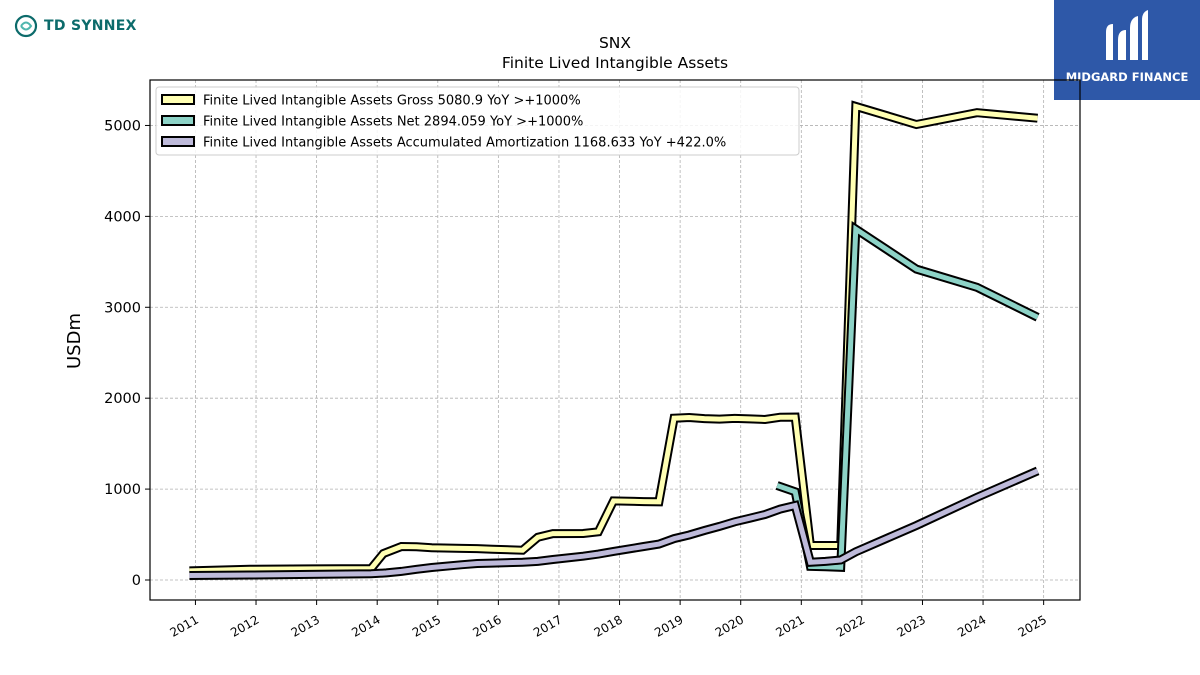 This screenshot has width=1200, height=675. What do you see at coordinates (615, 43) in the screenshot?
I see `chart-title: SNX` at bounding box center [615, 43].